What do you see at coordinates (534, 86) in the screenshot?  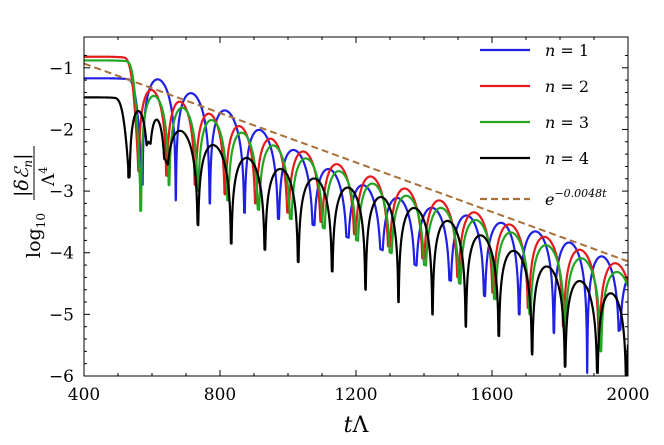 I see `legend-item: n = 2` at bounding box center [534, 86].